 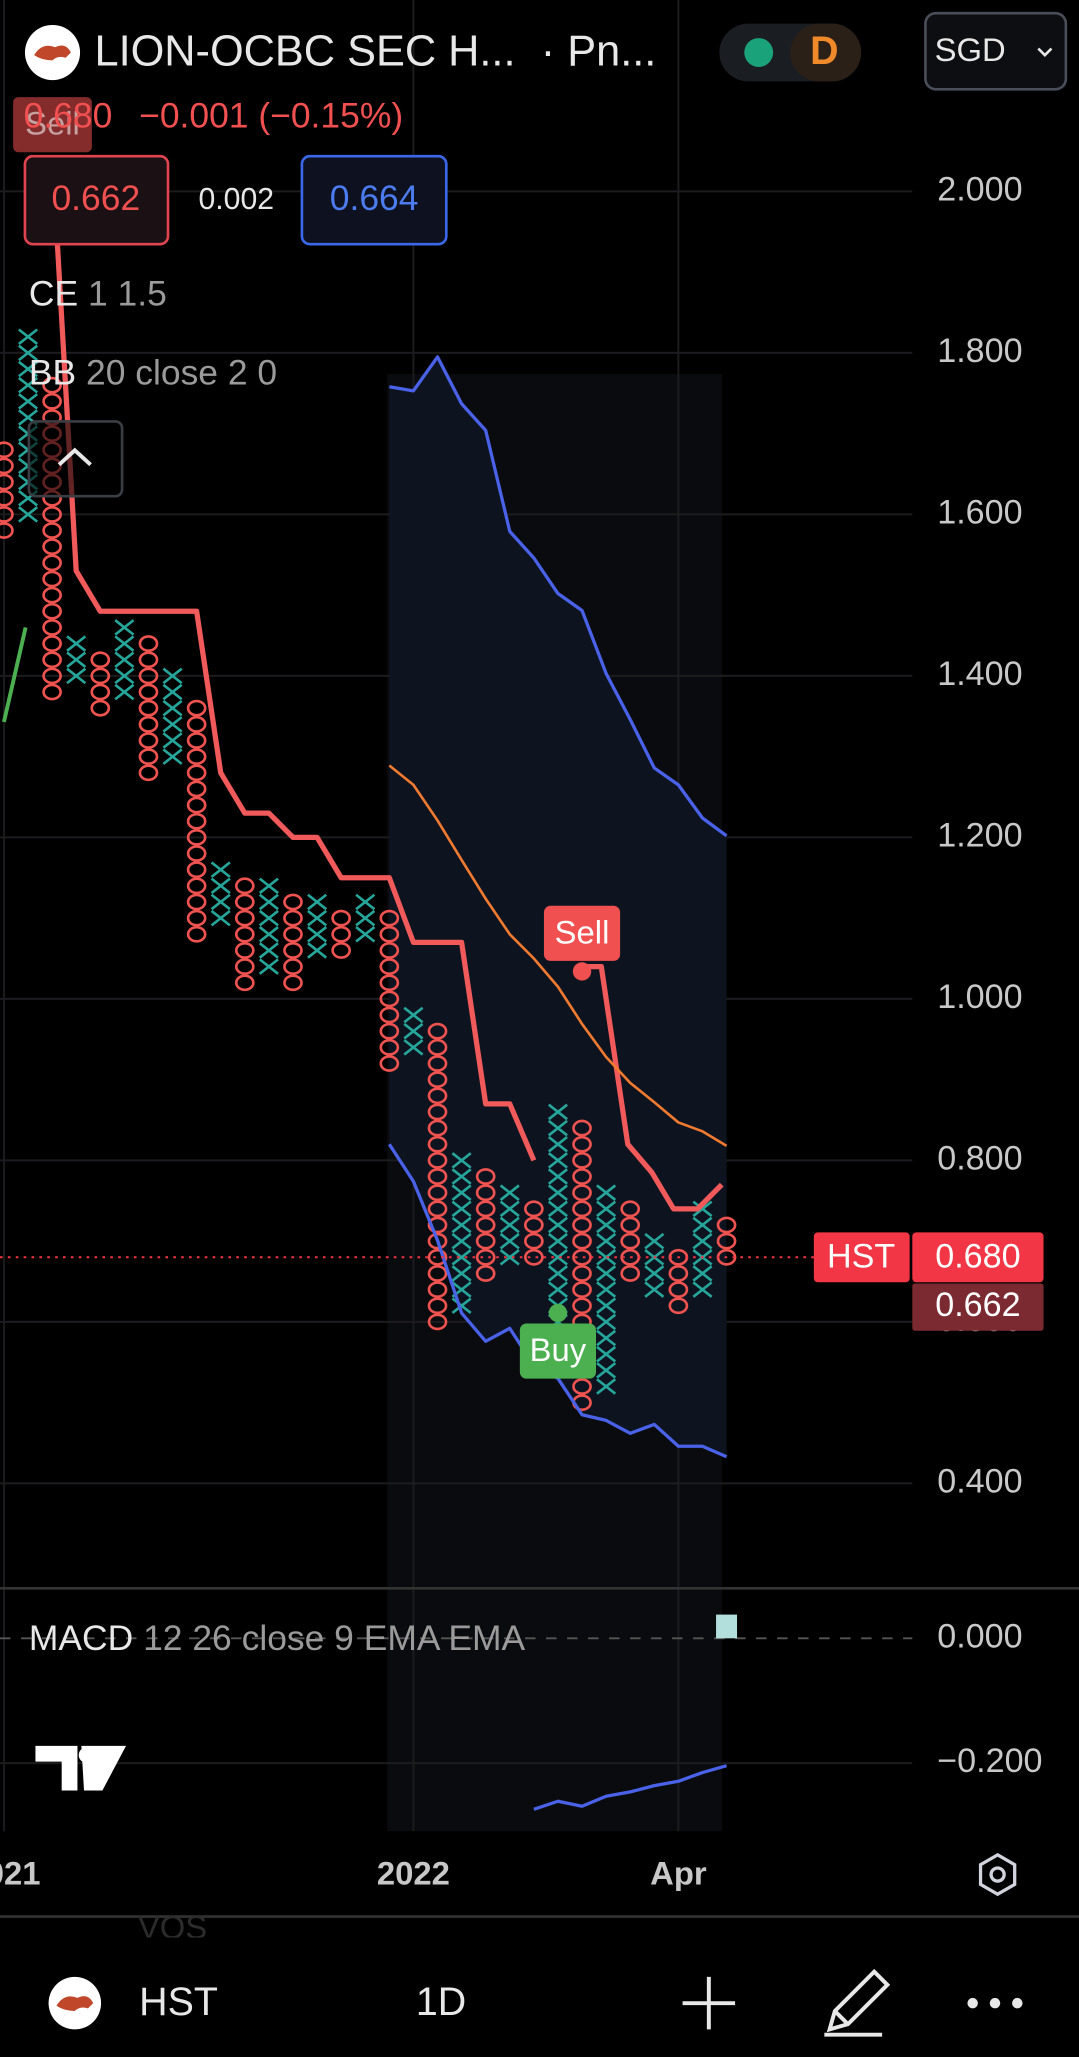 What do you see at coordinates (979, 512) in the screenshot?
I see `y-tick-label: 1.600` at bounding box center [979, 512].